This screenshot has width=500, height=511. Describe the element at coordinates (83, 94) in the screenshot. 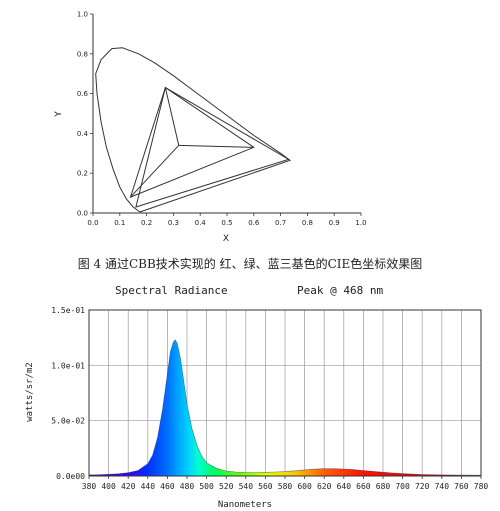

I see `cie-y-tick-label: 0.6` at that location.